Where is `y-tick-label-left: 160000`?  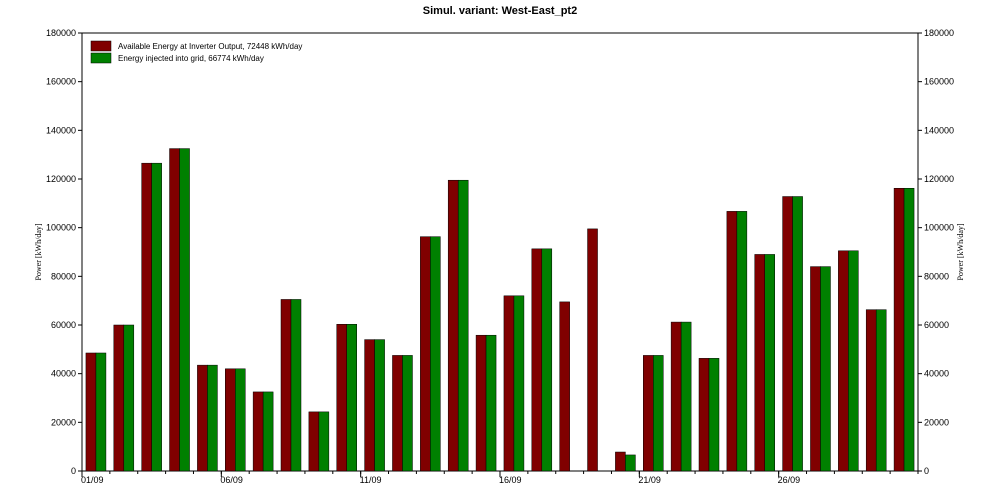
y-tick-label-left: 160000 is located at coordinates (61, 82).